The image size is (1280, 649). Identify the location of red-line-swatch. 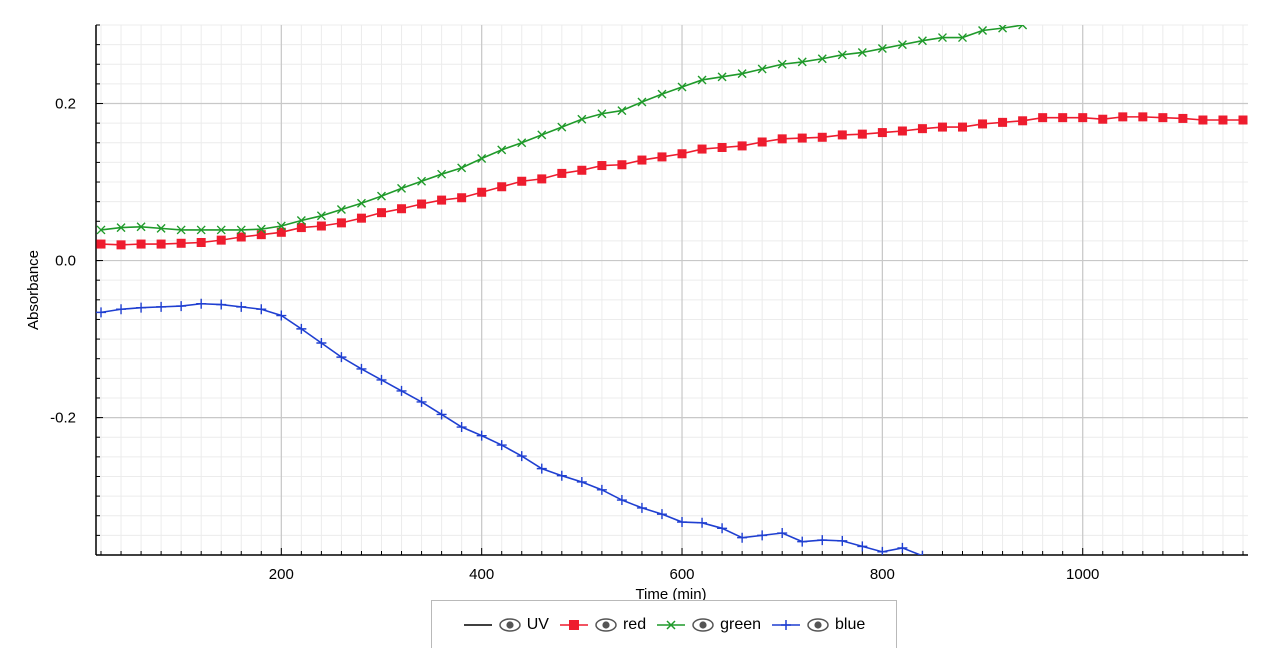
(573, 624).